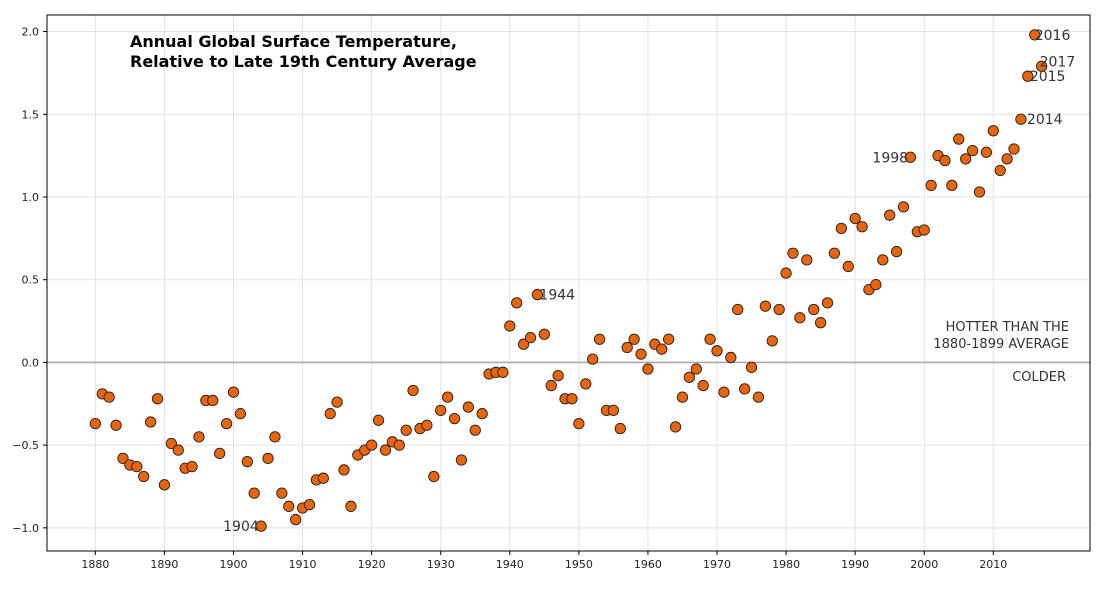  Describe the element at coordinates (233, 564) in the screenshot. I see `x-tick-label: 1900` at that location.